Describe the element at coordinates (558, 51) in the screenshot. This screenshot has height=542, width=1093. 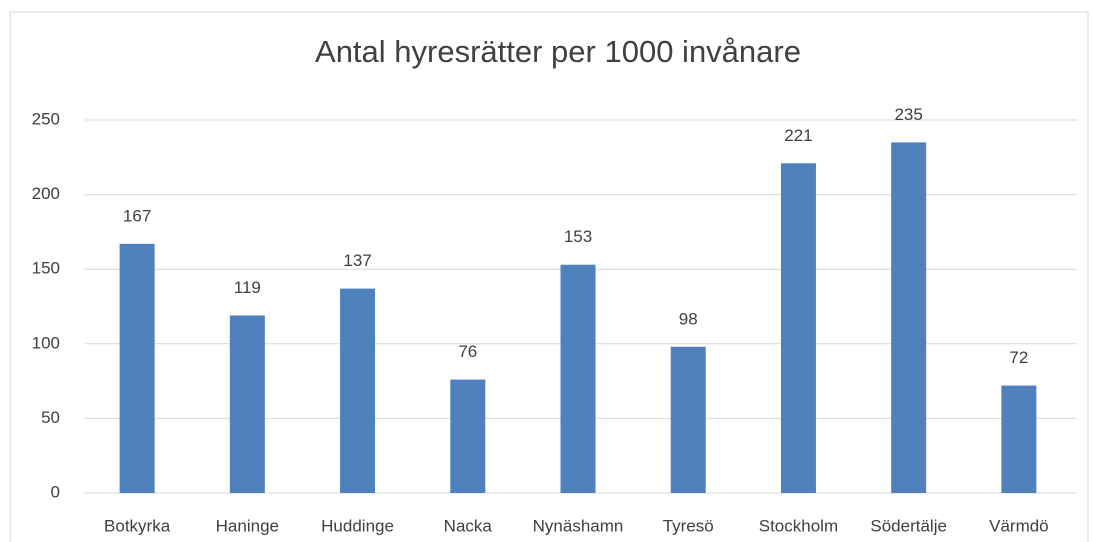
I see `chart-title: Antal hyresrätter per 1000 invånare` at that location.